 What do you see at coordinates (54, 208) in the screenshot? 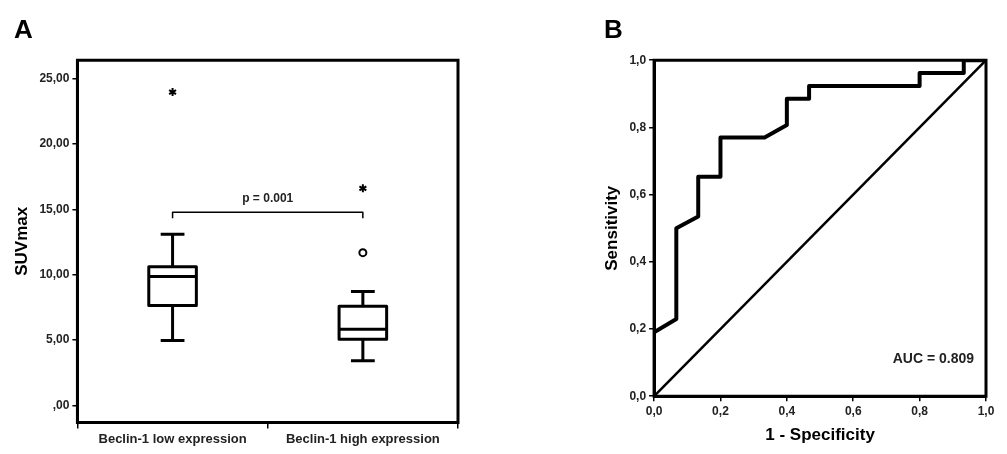
I see `y-tick-label: 15,00` at bounding box center [54, 208].